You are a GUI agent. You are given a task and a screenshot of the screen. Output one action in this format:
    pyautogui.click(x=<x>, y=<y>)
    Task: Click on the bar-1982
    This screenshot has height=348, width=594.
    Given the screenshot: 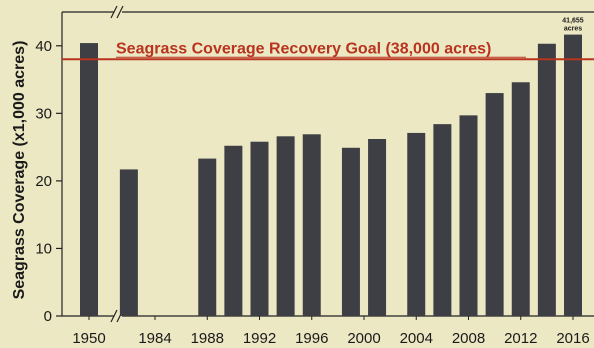 What is the action you would take?
    pyautogui.click(x=128, y=242)
    